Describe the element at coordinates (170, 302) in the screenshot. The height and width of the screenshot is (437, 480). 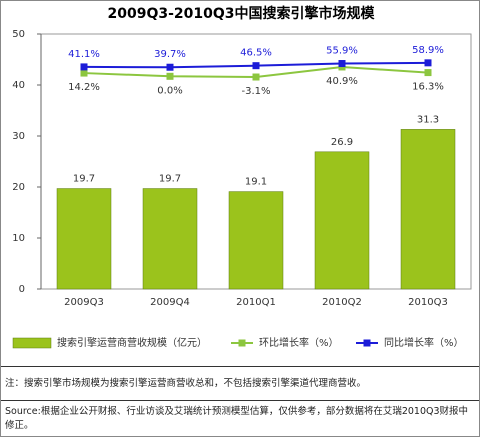
I see `x-tick-label: 2009Q4` at that location.